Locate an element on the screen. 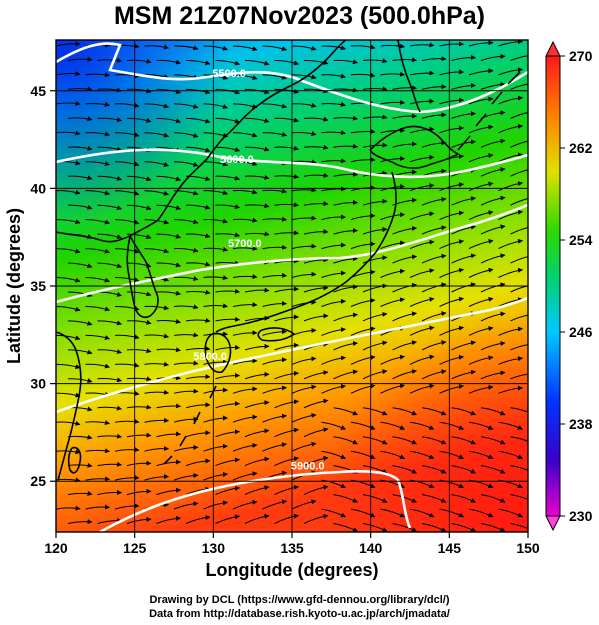  coast-shikoku is located at coordinates (276, 334).